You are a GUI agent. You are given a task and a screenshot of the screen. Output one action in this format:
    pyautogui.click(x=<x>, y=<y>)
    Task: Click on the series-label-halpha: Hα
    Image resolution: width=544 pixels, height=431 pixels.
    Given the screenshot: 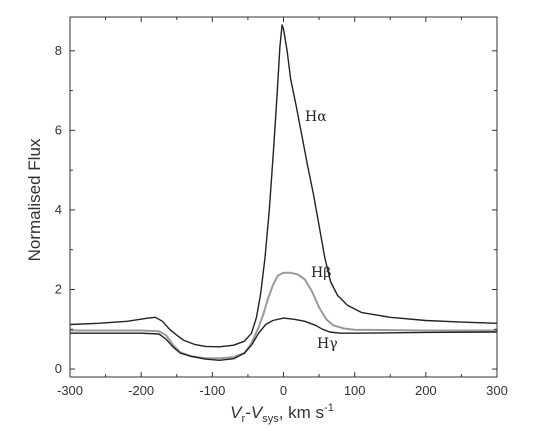 What is the action you would take?
    pyautogui.click(x=316, y=117)
    